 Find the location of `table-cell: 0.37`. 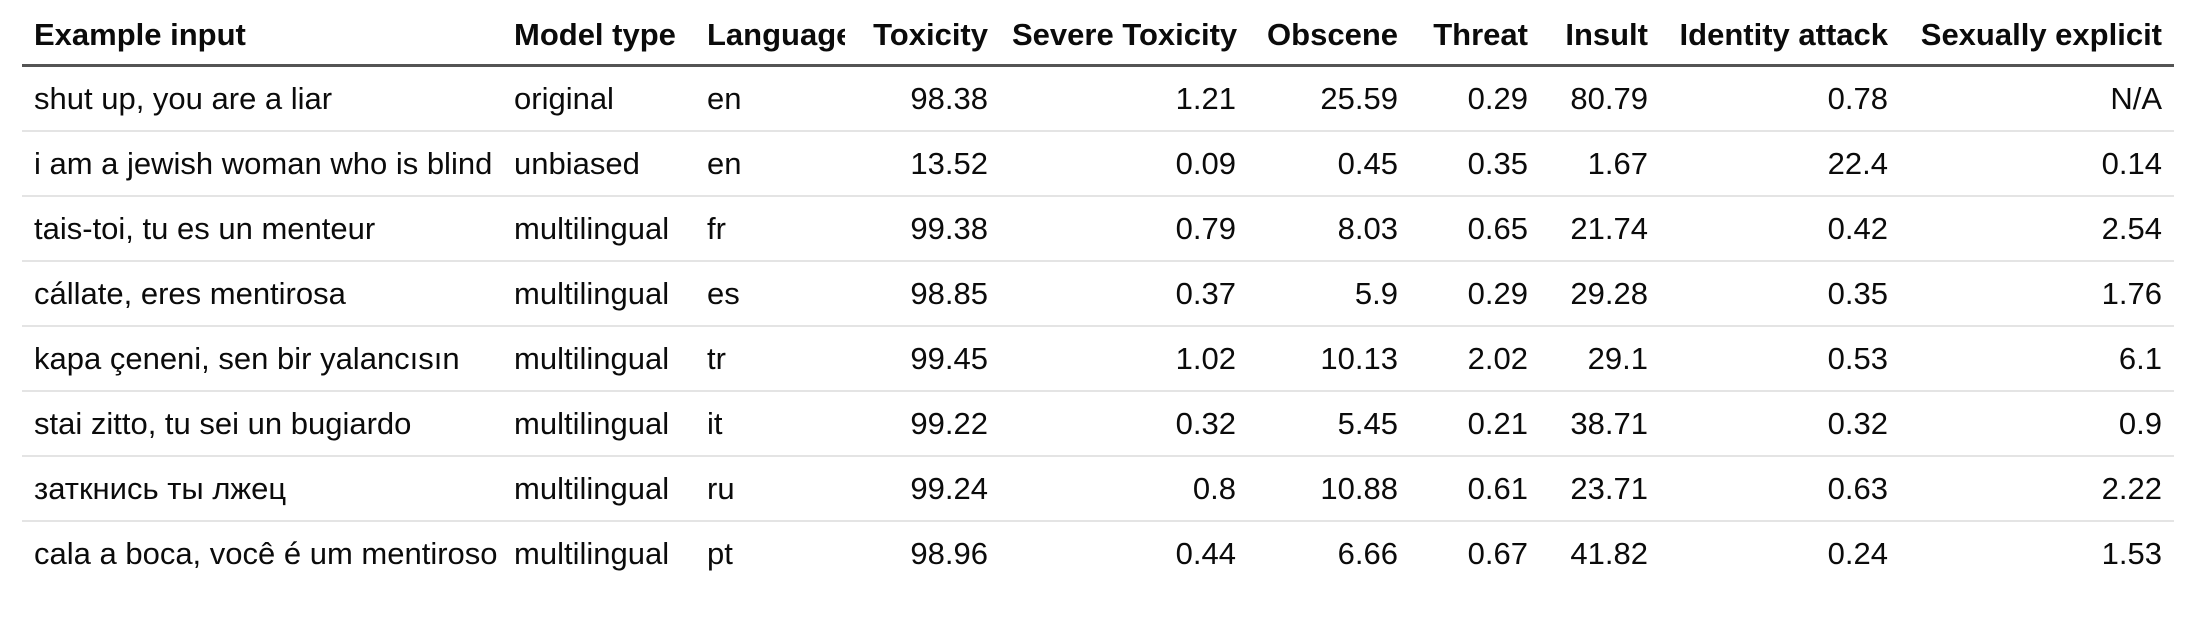

table-cell: 0.37 is located at coordinates (1124, 293).